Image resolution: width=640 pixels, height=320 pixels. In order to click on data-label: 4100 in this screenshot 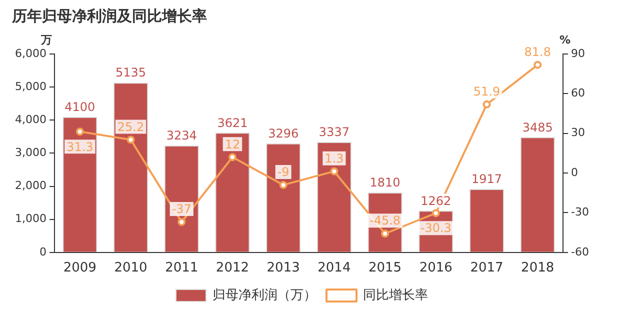, I will do `click(80, 107)`.